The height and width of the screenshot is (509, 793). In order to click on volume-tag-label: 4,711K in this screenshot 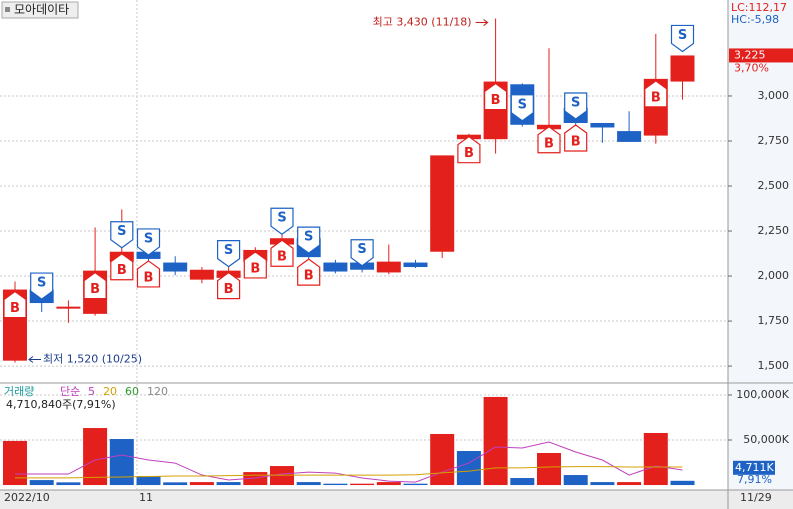, I will do `click(754, 467)`.